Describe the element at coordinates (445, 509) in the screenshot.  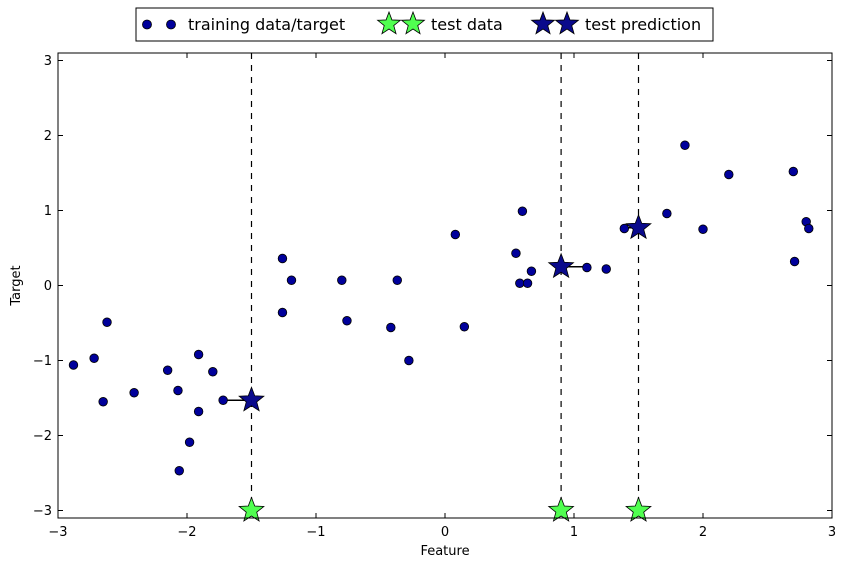
I see `test-data-points` at that location.